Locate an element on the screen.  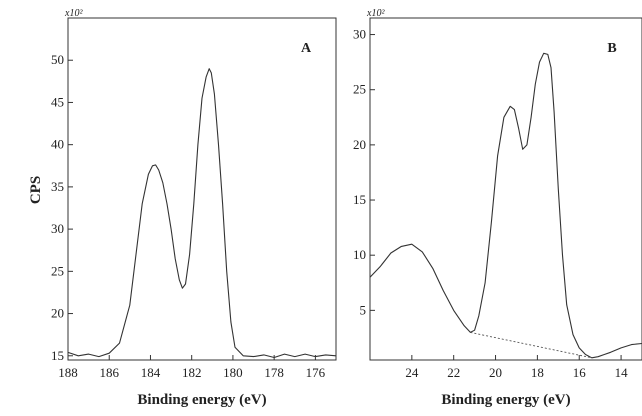
x-tick-label: 184 is located at coordinates (151, 372).